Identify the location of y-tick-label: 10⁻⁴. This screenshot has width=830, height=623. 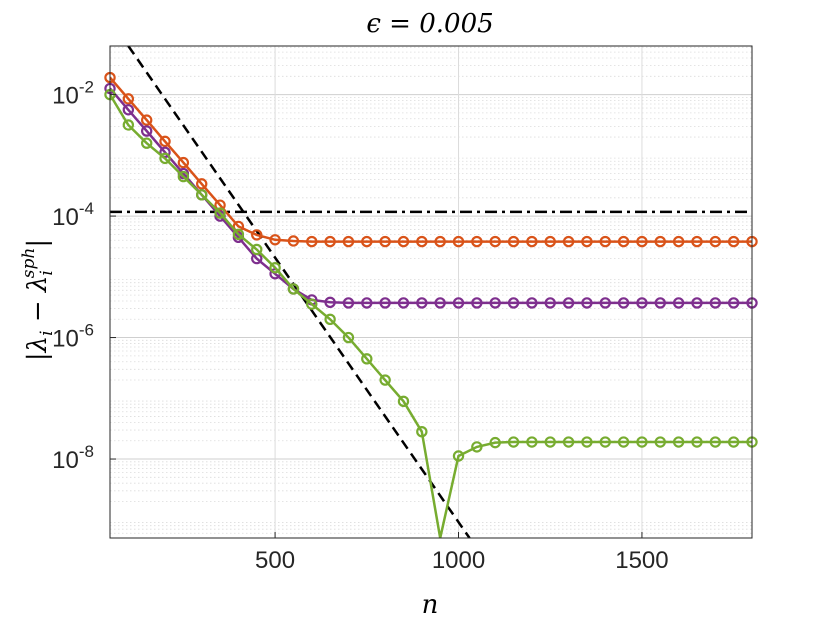
(73, 215).